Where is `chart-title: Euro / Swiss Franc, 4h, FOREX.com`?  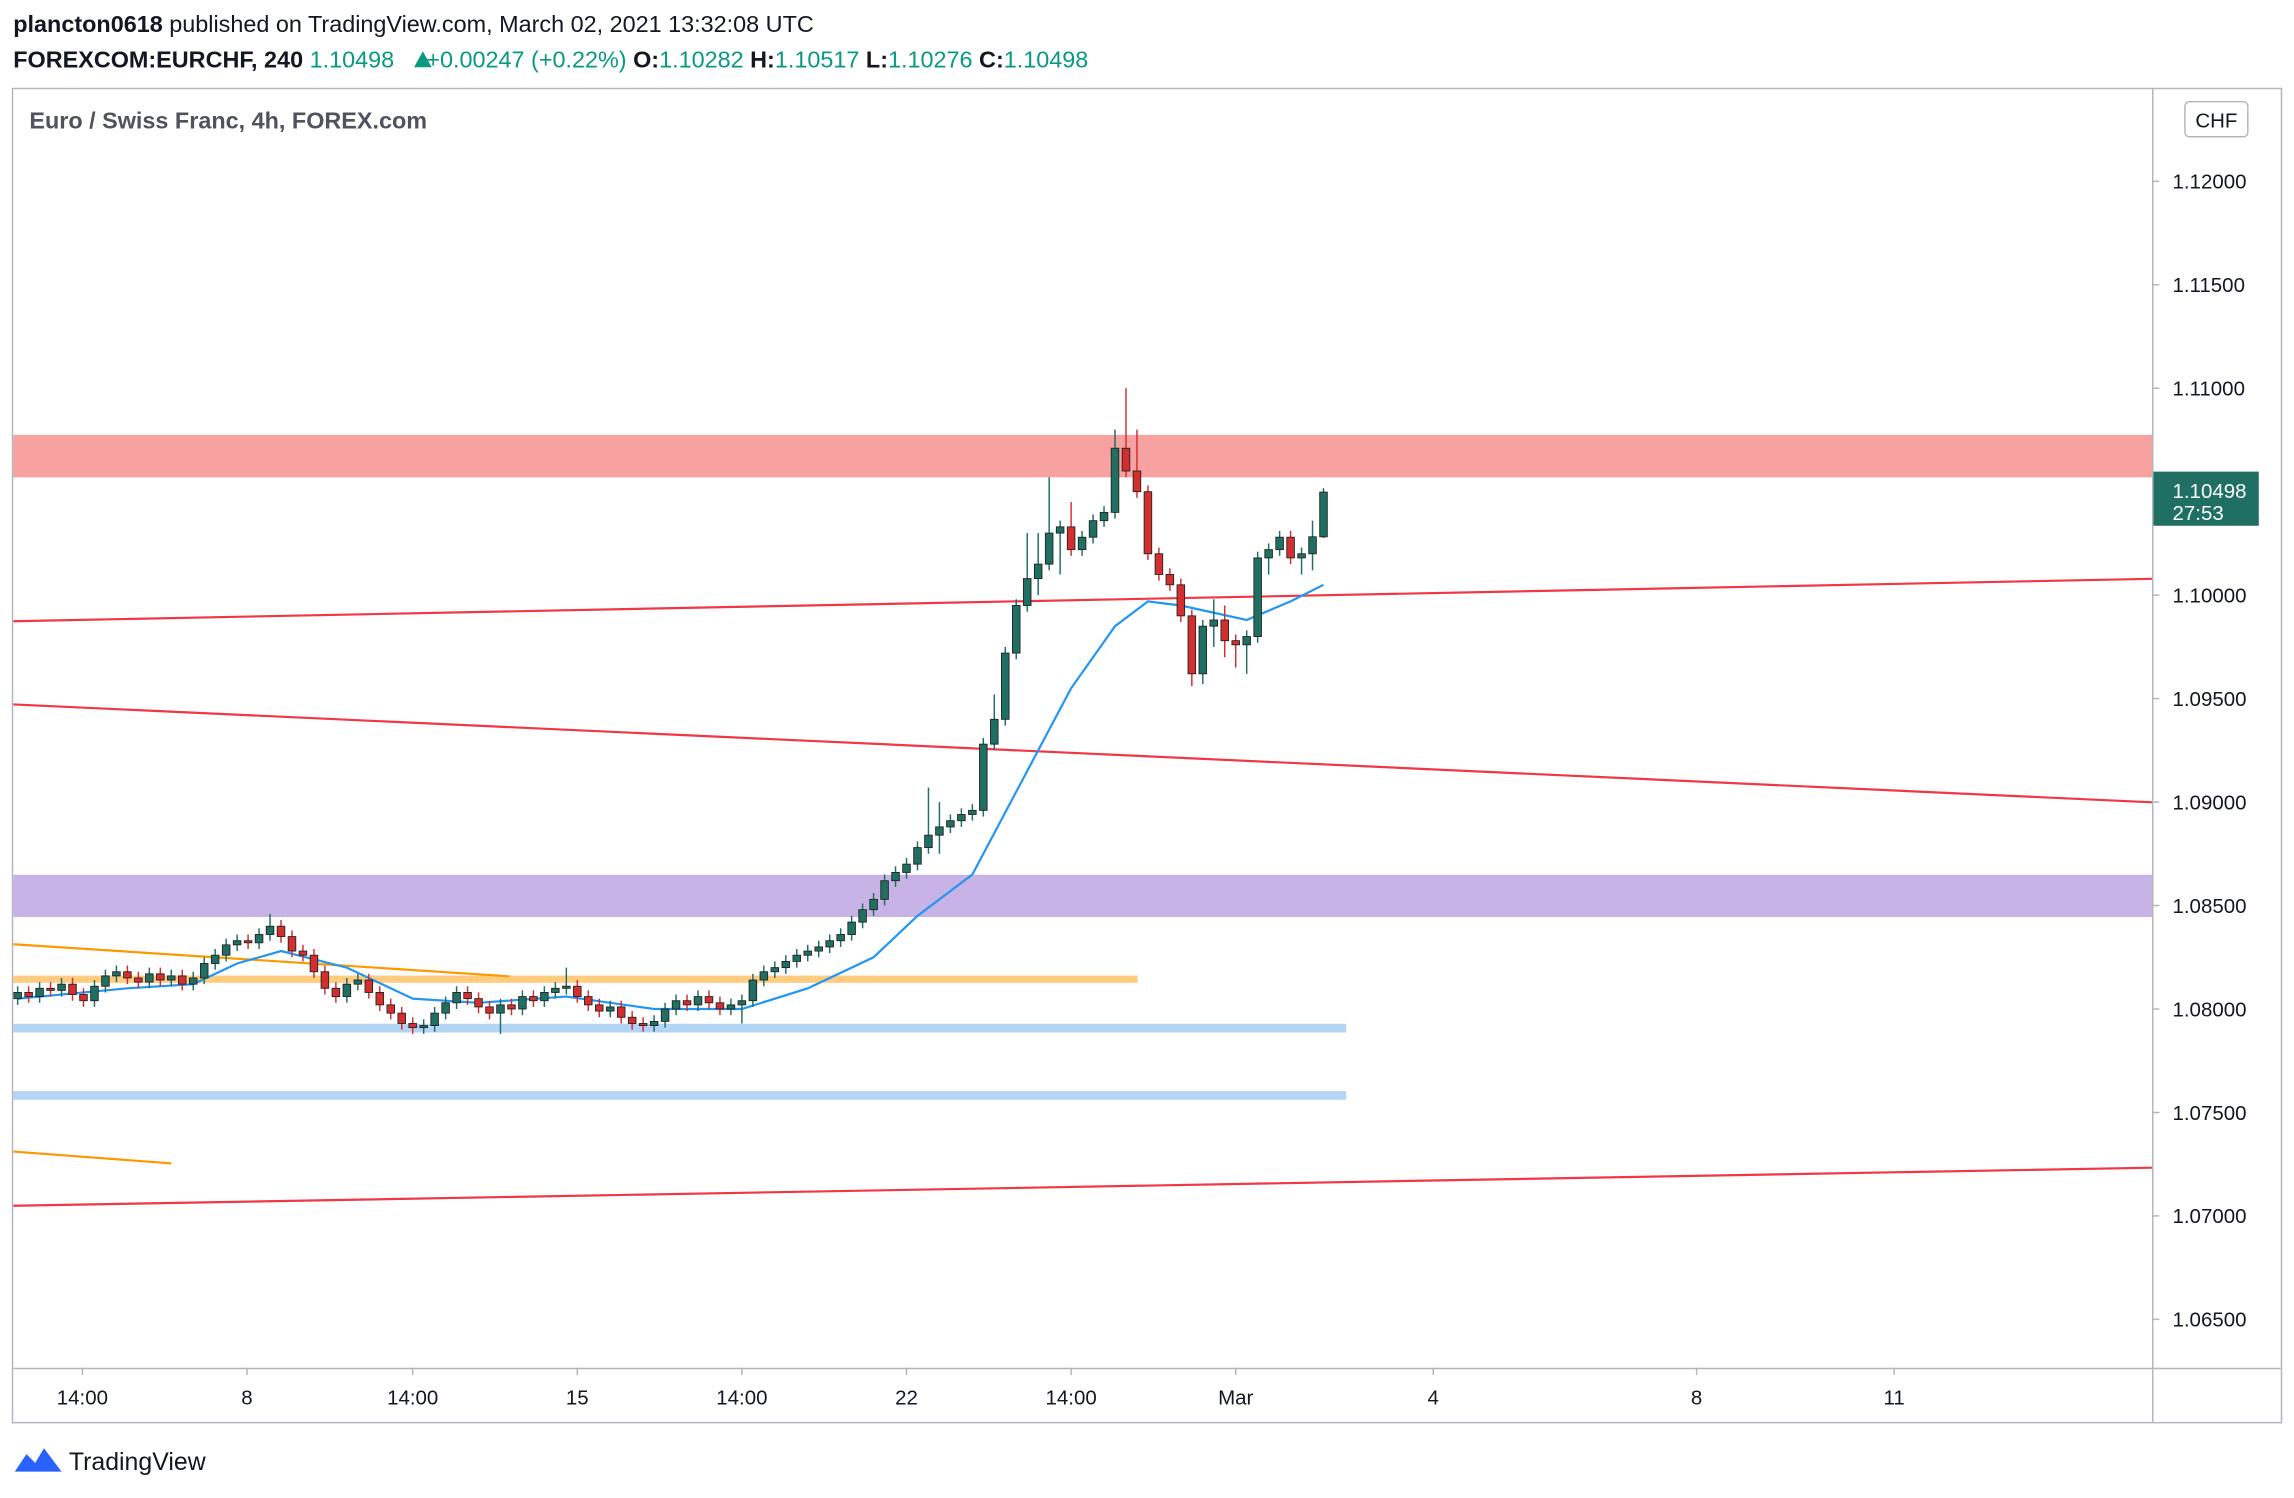 chart-title: Euro / Swiss Franc, 4h, FOREX.com is located at coordinates (228, 121).